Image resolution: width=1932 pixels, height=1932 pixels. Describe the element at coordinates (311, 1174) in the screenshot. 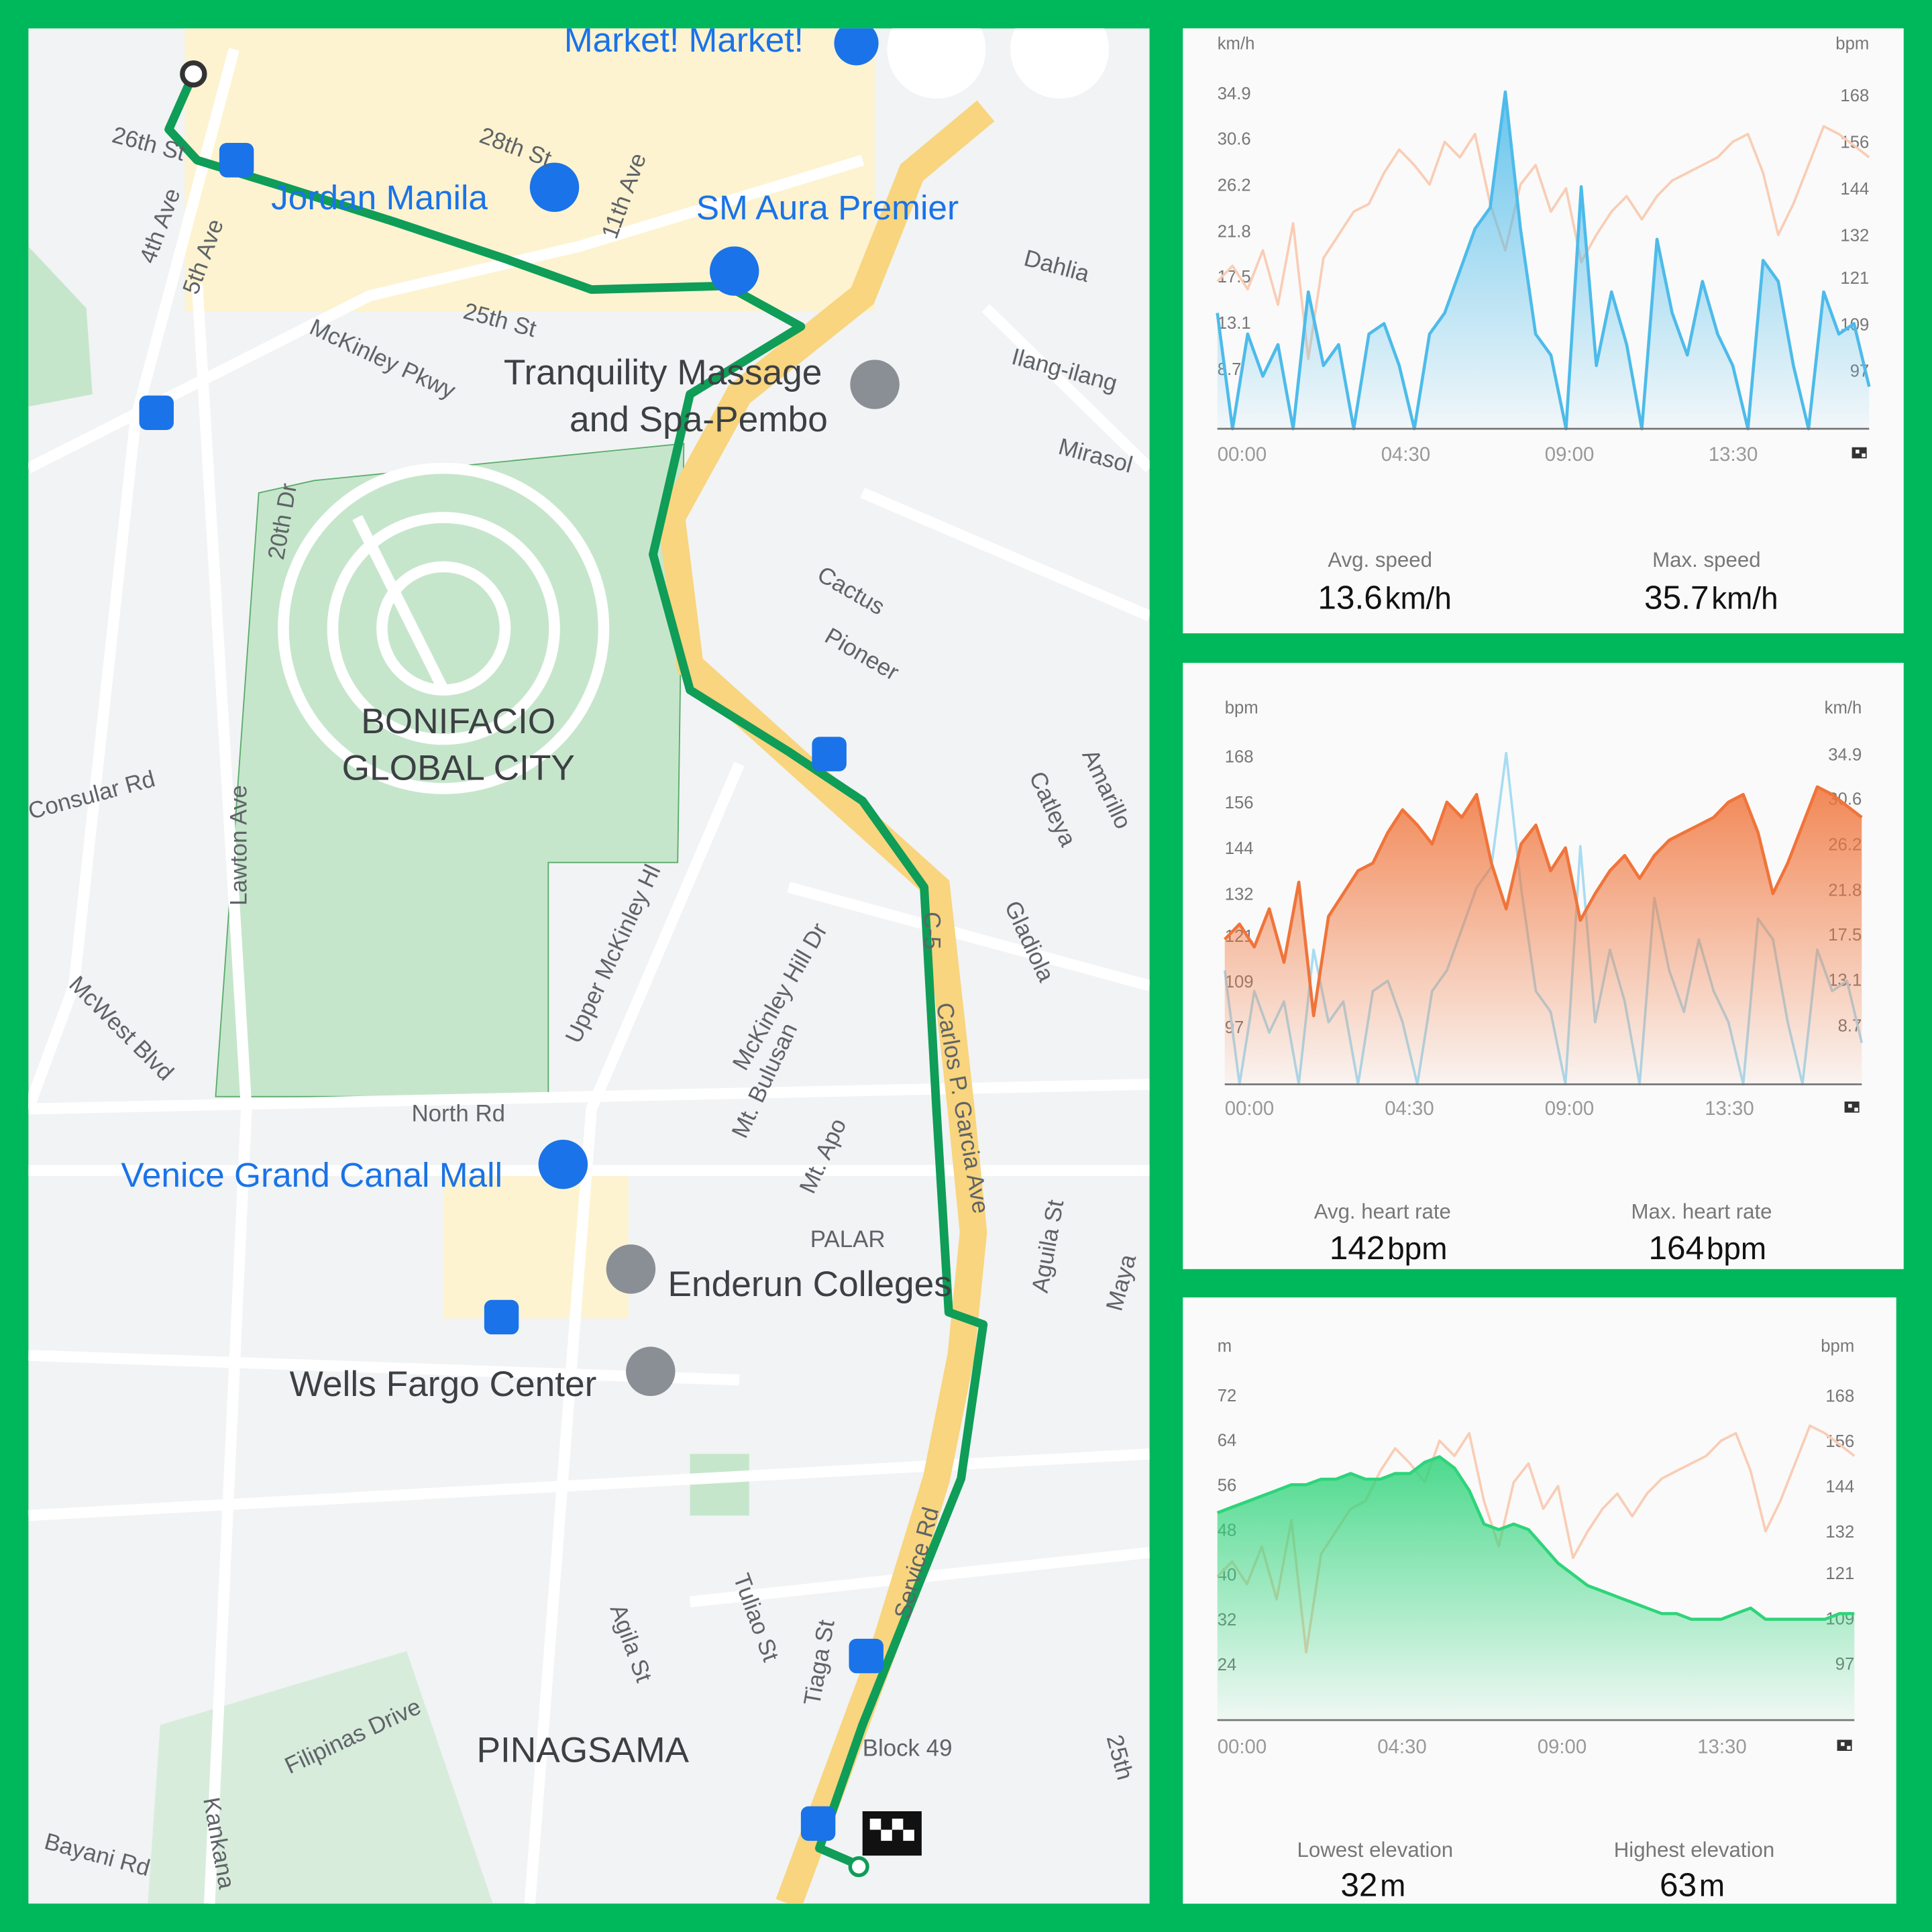

I see `map-label: Venice Grand Canal Mall` at that location.